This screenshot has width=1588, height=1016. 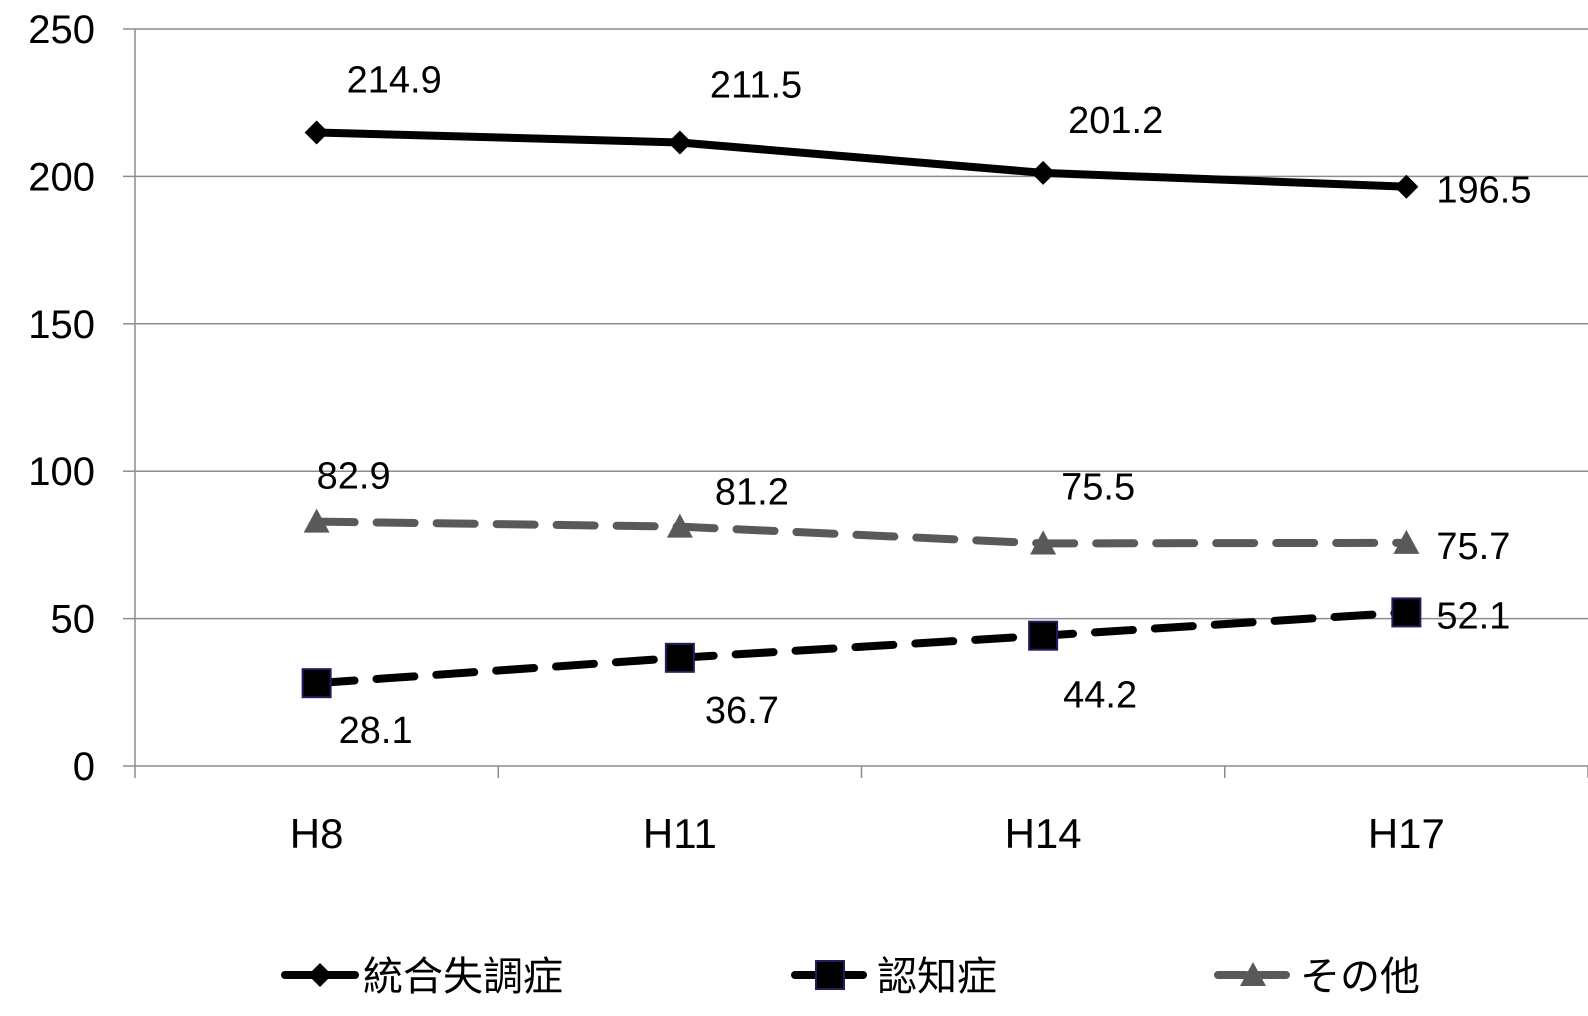 I want to click on y-tick-label: 250, so click(x=61, y=30).